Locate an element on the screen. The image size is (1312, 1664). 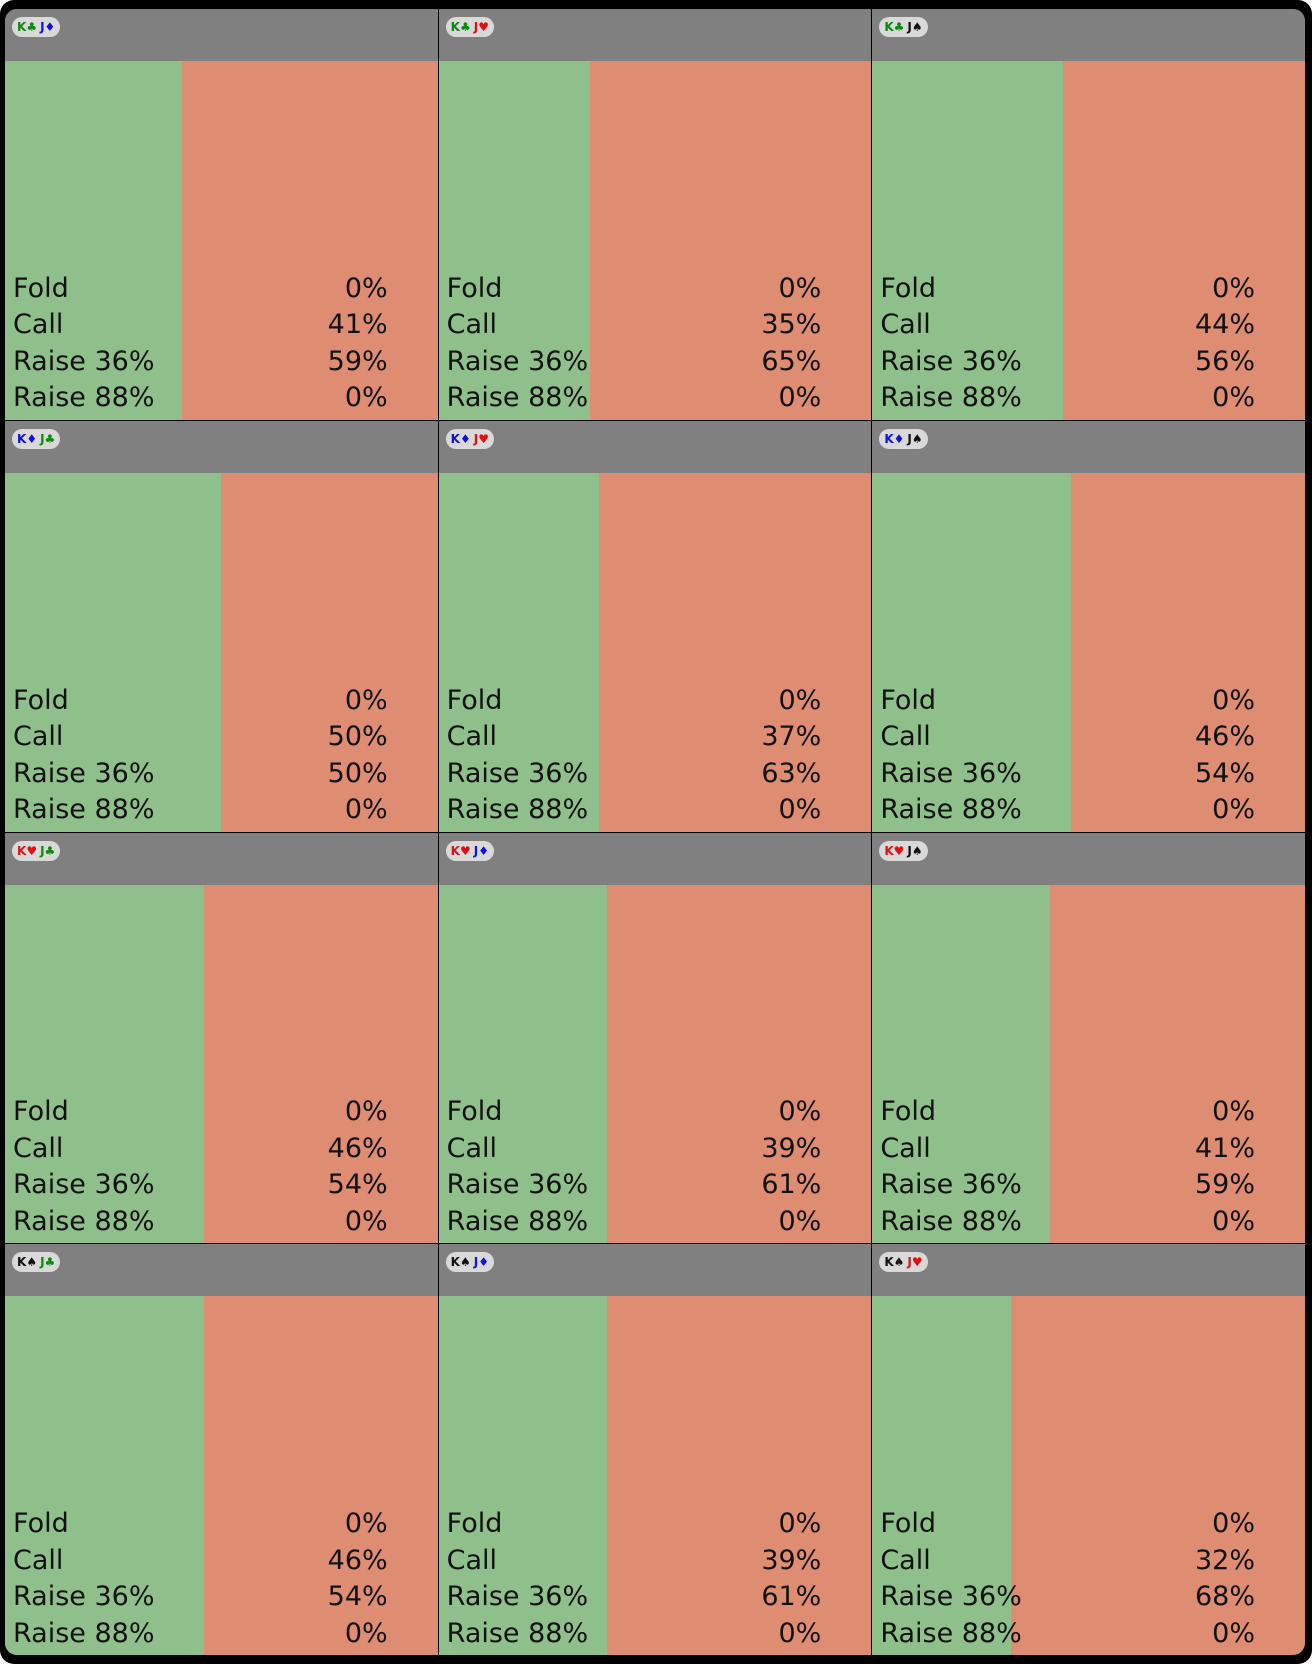
card-1-suit-icon: ♥ is located at coordinates (899, 850).